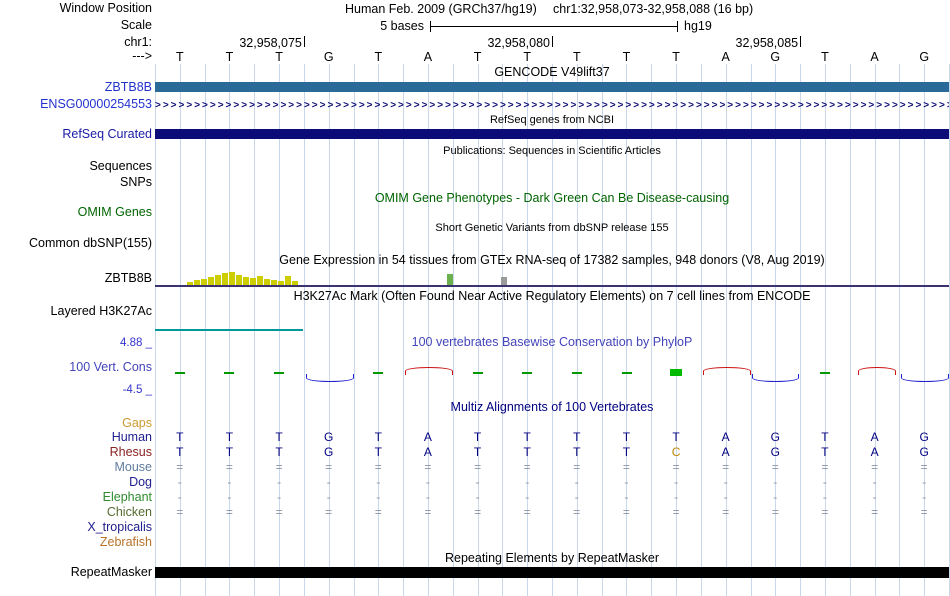  What do you see at coordinates (552, 87) in the screenshot?
I see `gencode-gene-bar` at bounding box center [552, 87].